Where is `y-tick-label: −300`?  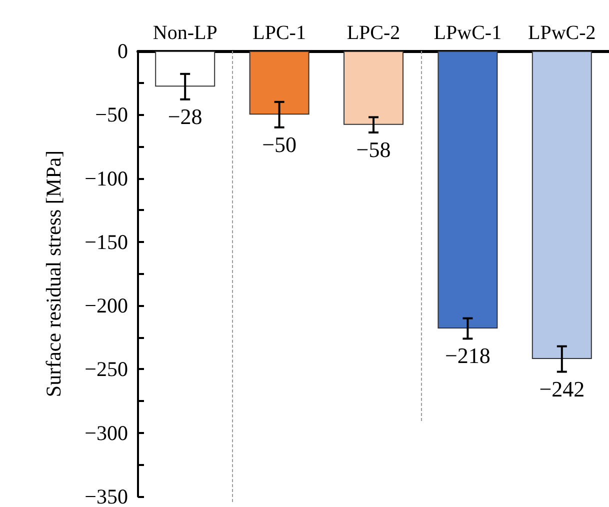 y-tick-label: −300 is located at coordinates (106, 432).